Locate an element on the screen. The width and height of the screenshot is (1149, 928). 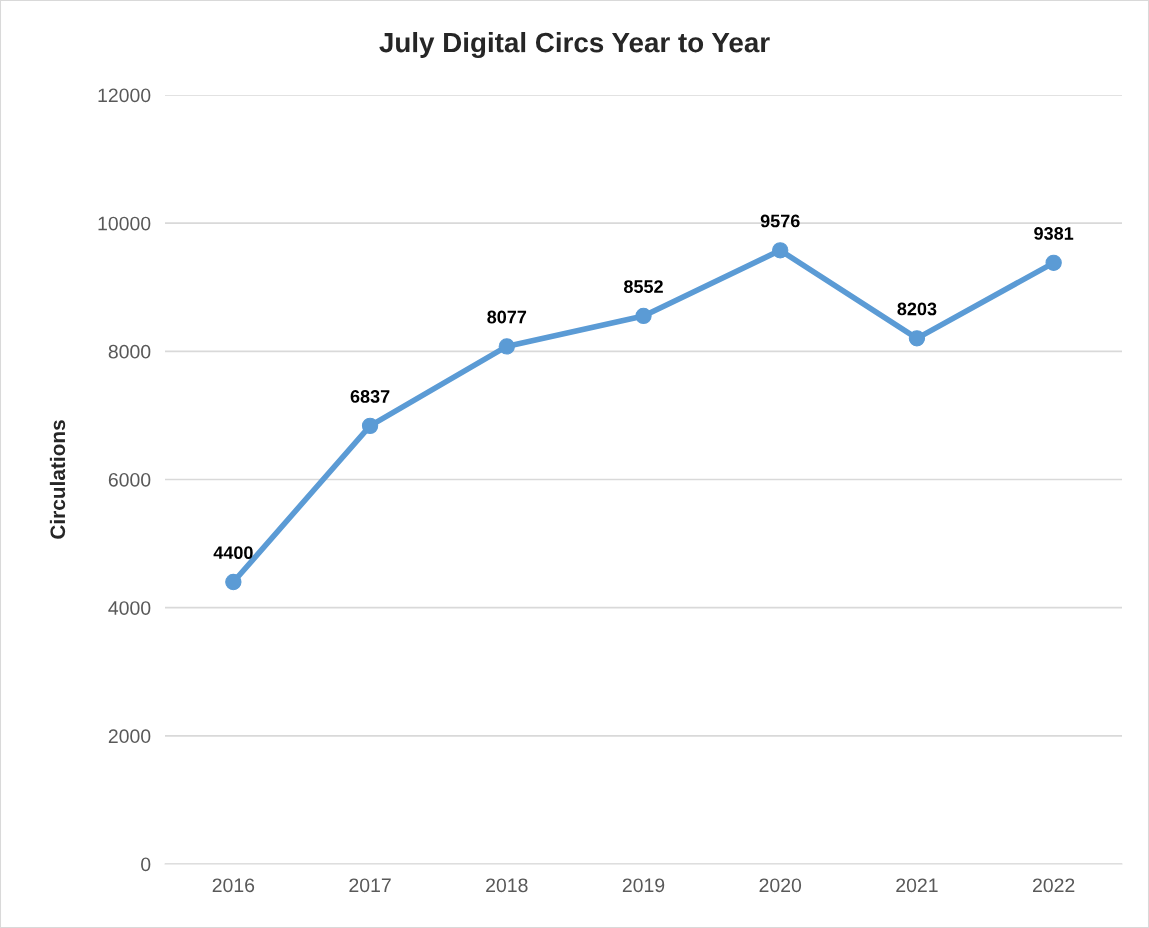
y-tick-label: 10000 is located at coordinates (124, 223).